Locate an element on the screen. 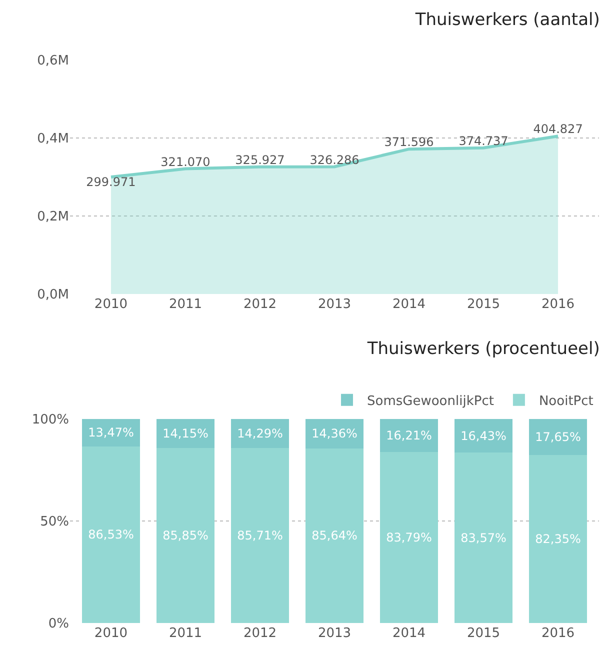 This screenshot has height=659, width=609. data-label: 404.827 is located at coordinates (558, 129).